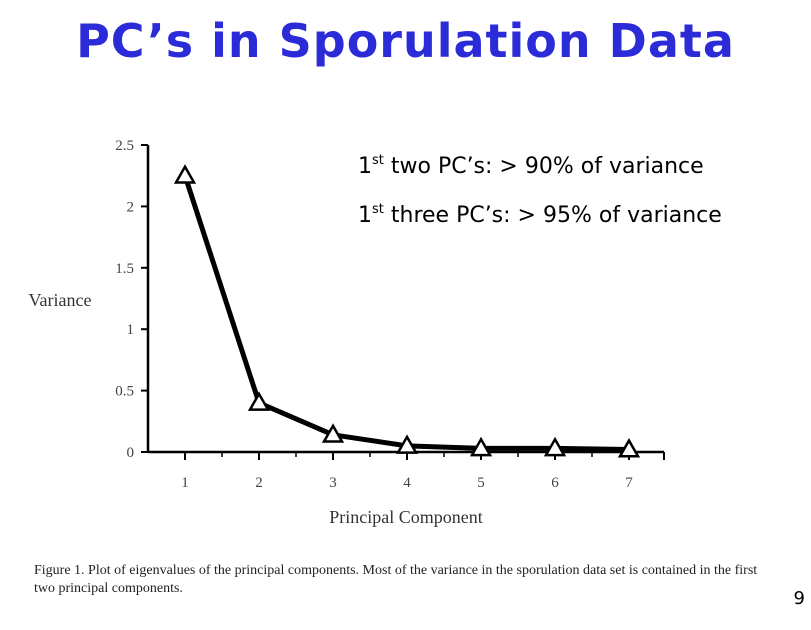 Image resolution: width=811 pixels, height=630 pixels. What do you see at coordinates (131, 453) in the screenshot?
I see `y-tick-label: 0` at bounding box center [131, 453].